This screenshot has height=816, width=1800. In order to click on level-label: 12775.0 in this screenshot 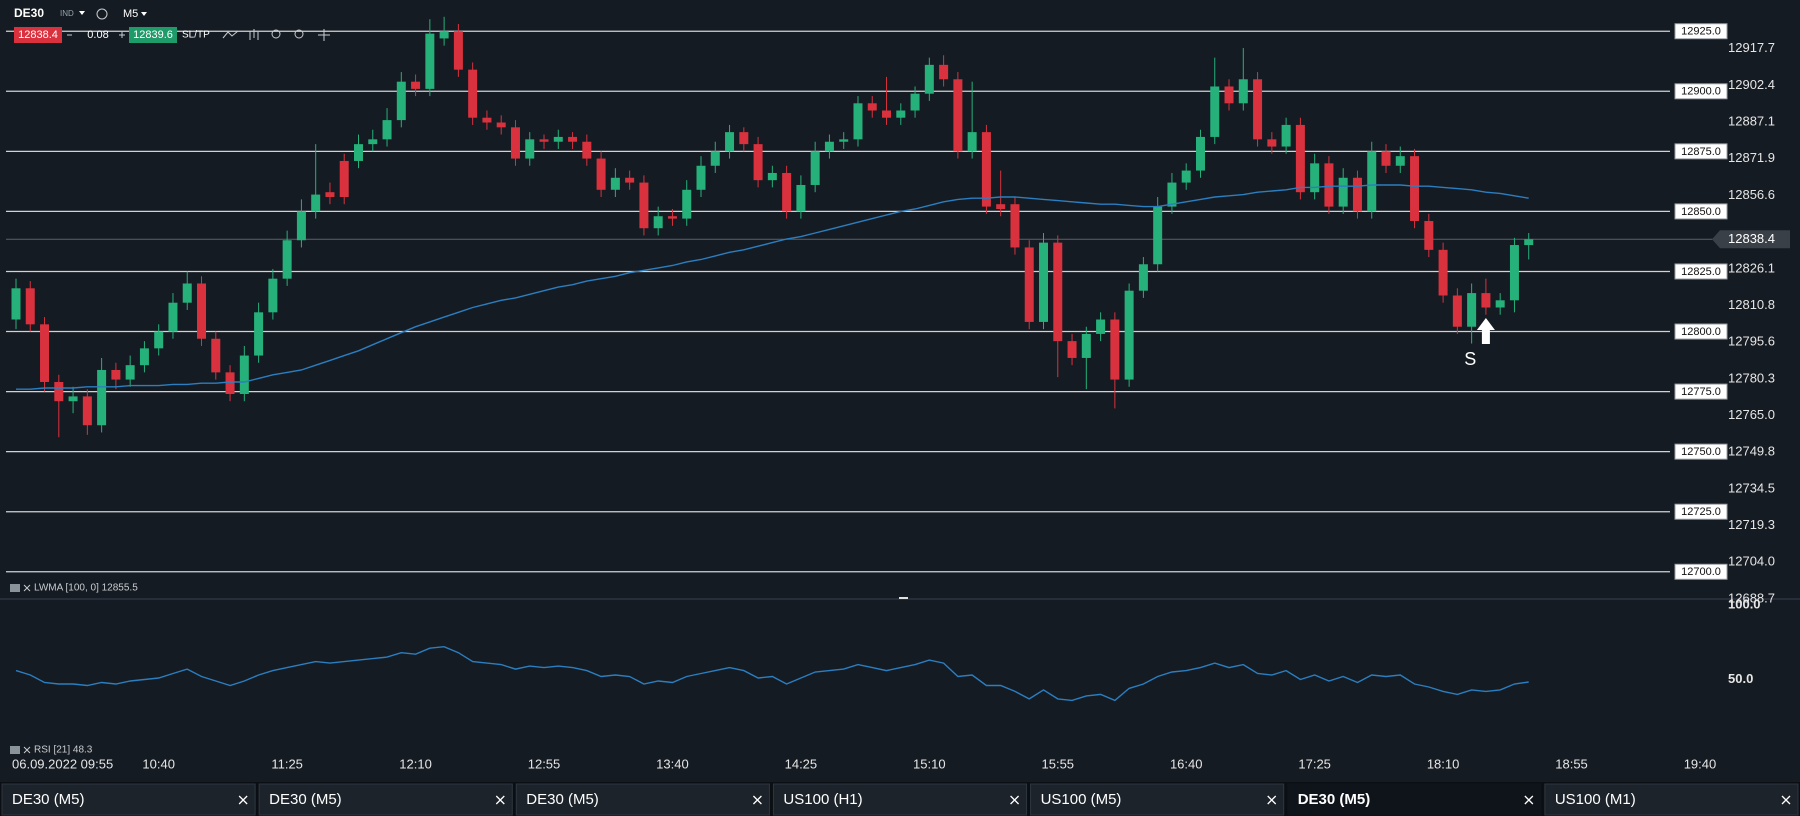, I will do `click(1701, 392)`.